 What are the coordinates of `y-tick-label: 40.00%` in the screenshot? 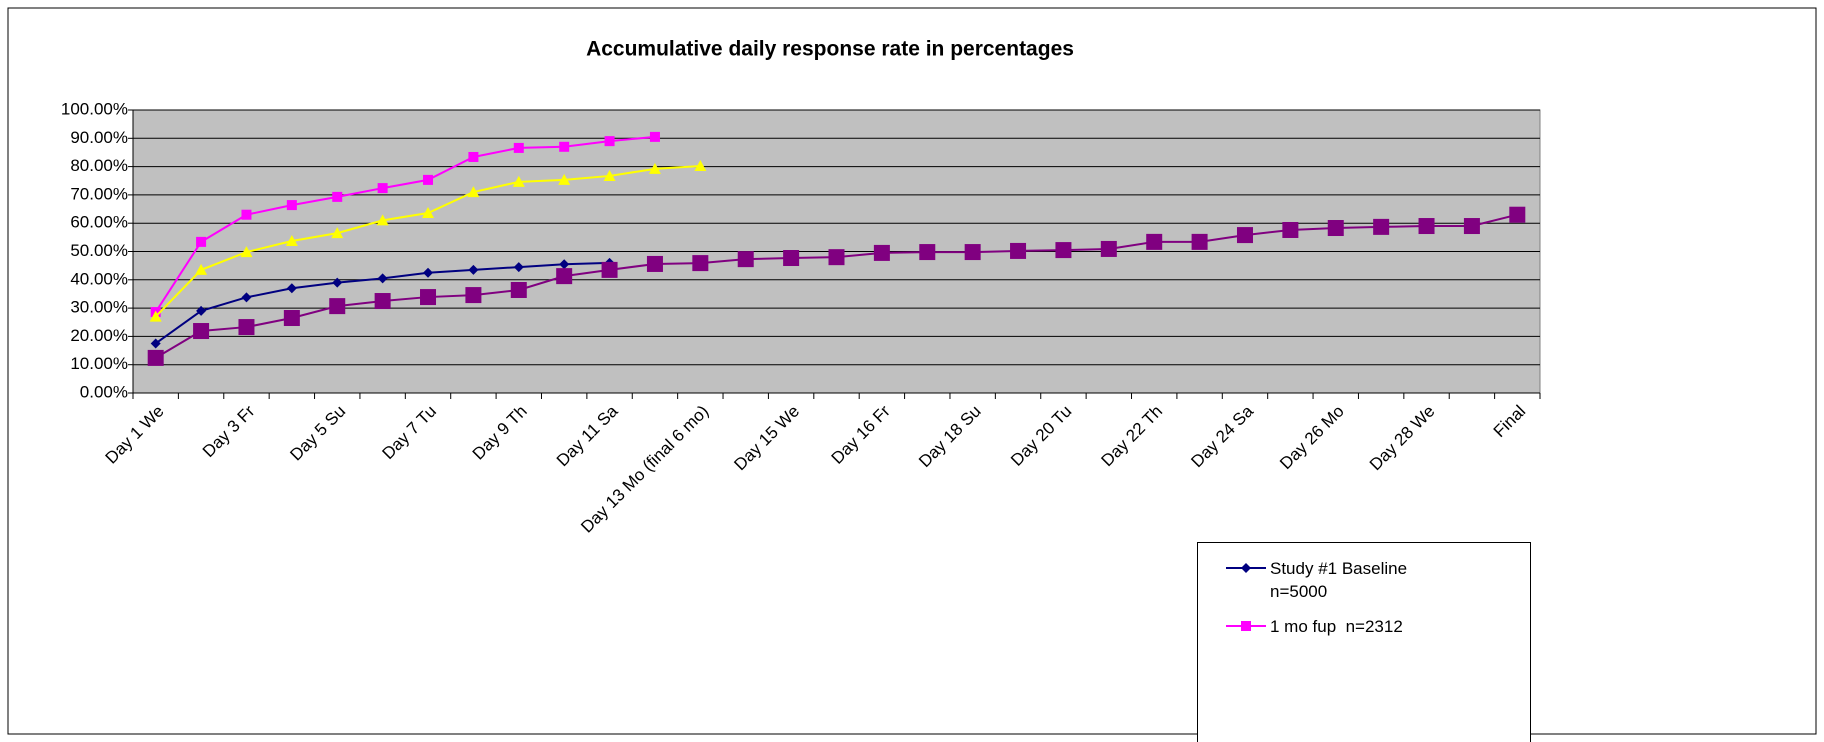 It's located at (99, 278).